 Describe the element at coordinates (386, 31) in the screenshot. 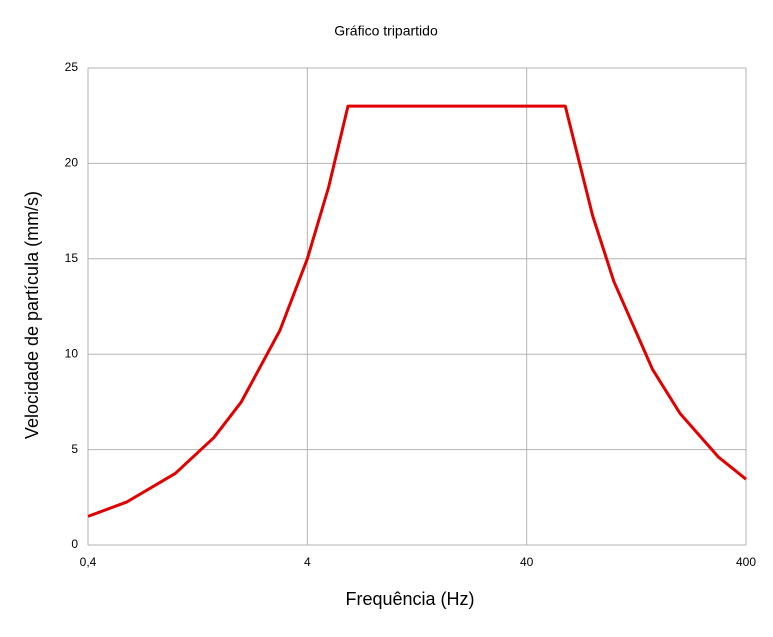

I see `chart-title: Gráfico tripartido` at that location.